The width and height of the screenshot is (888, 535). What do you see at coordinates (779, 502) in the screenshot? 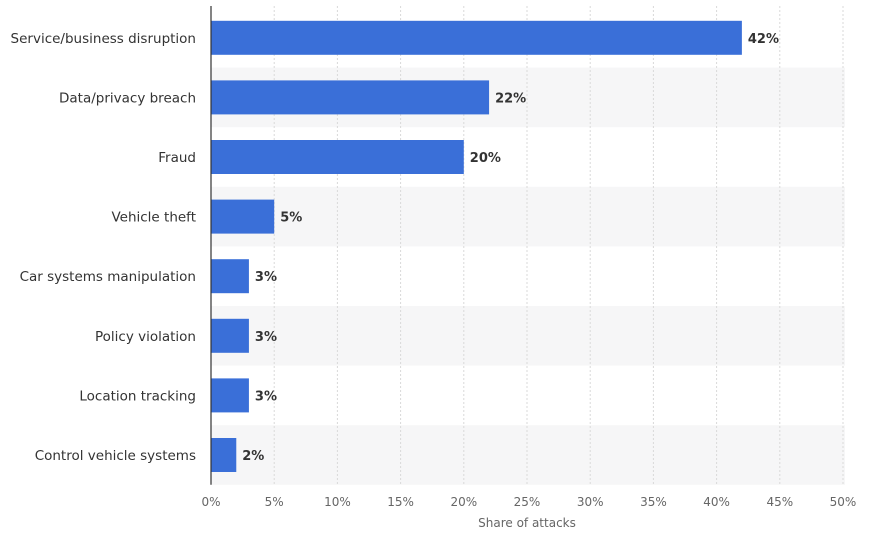
I see `x-tick-label: 45%` at bounding box center [779, 502].